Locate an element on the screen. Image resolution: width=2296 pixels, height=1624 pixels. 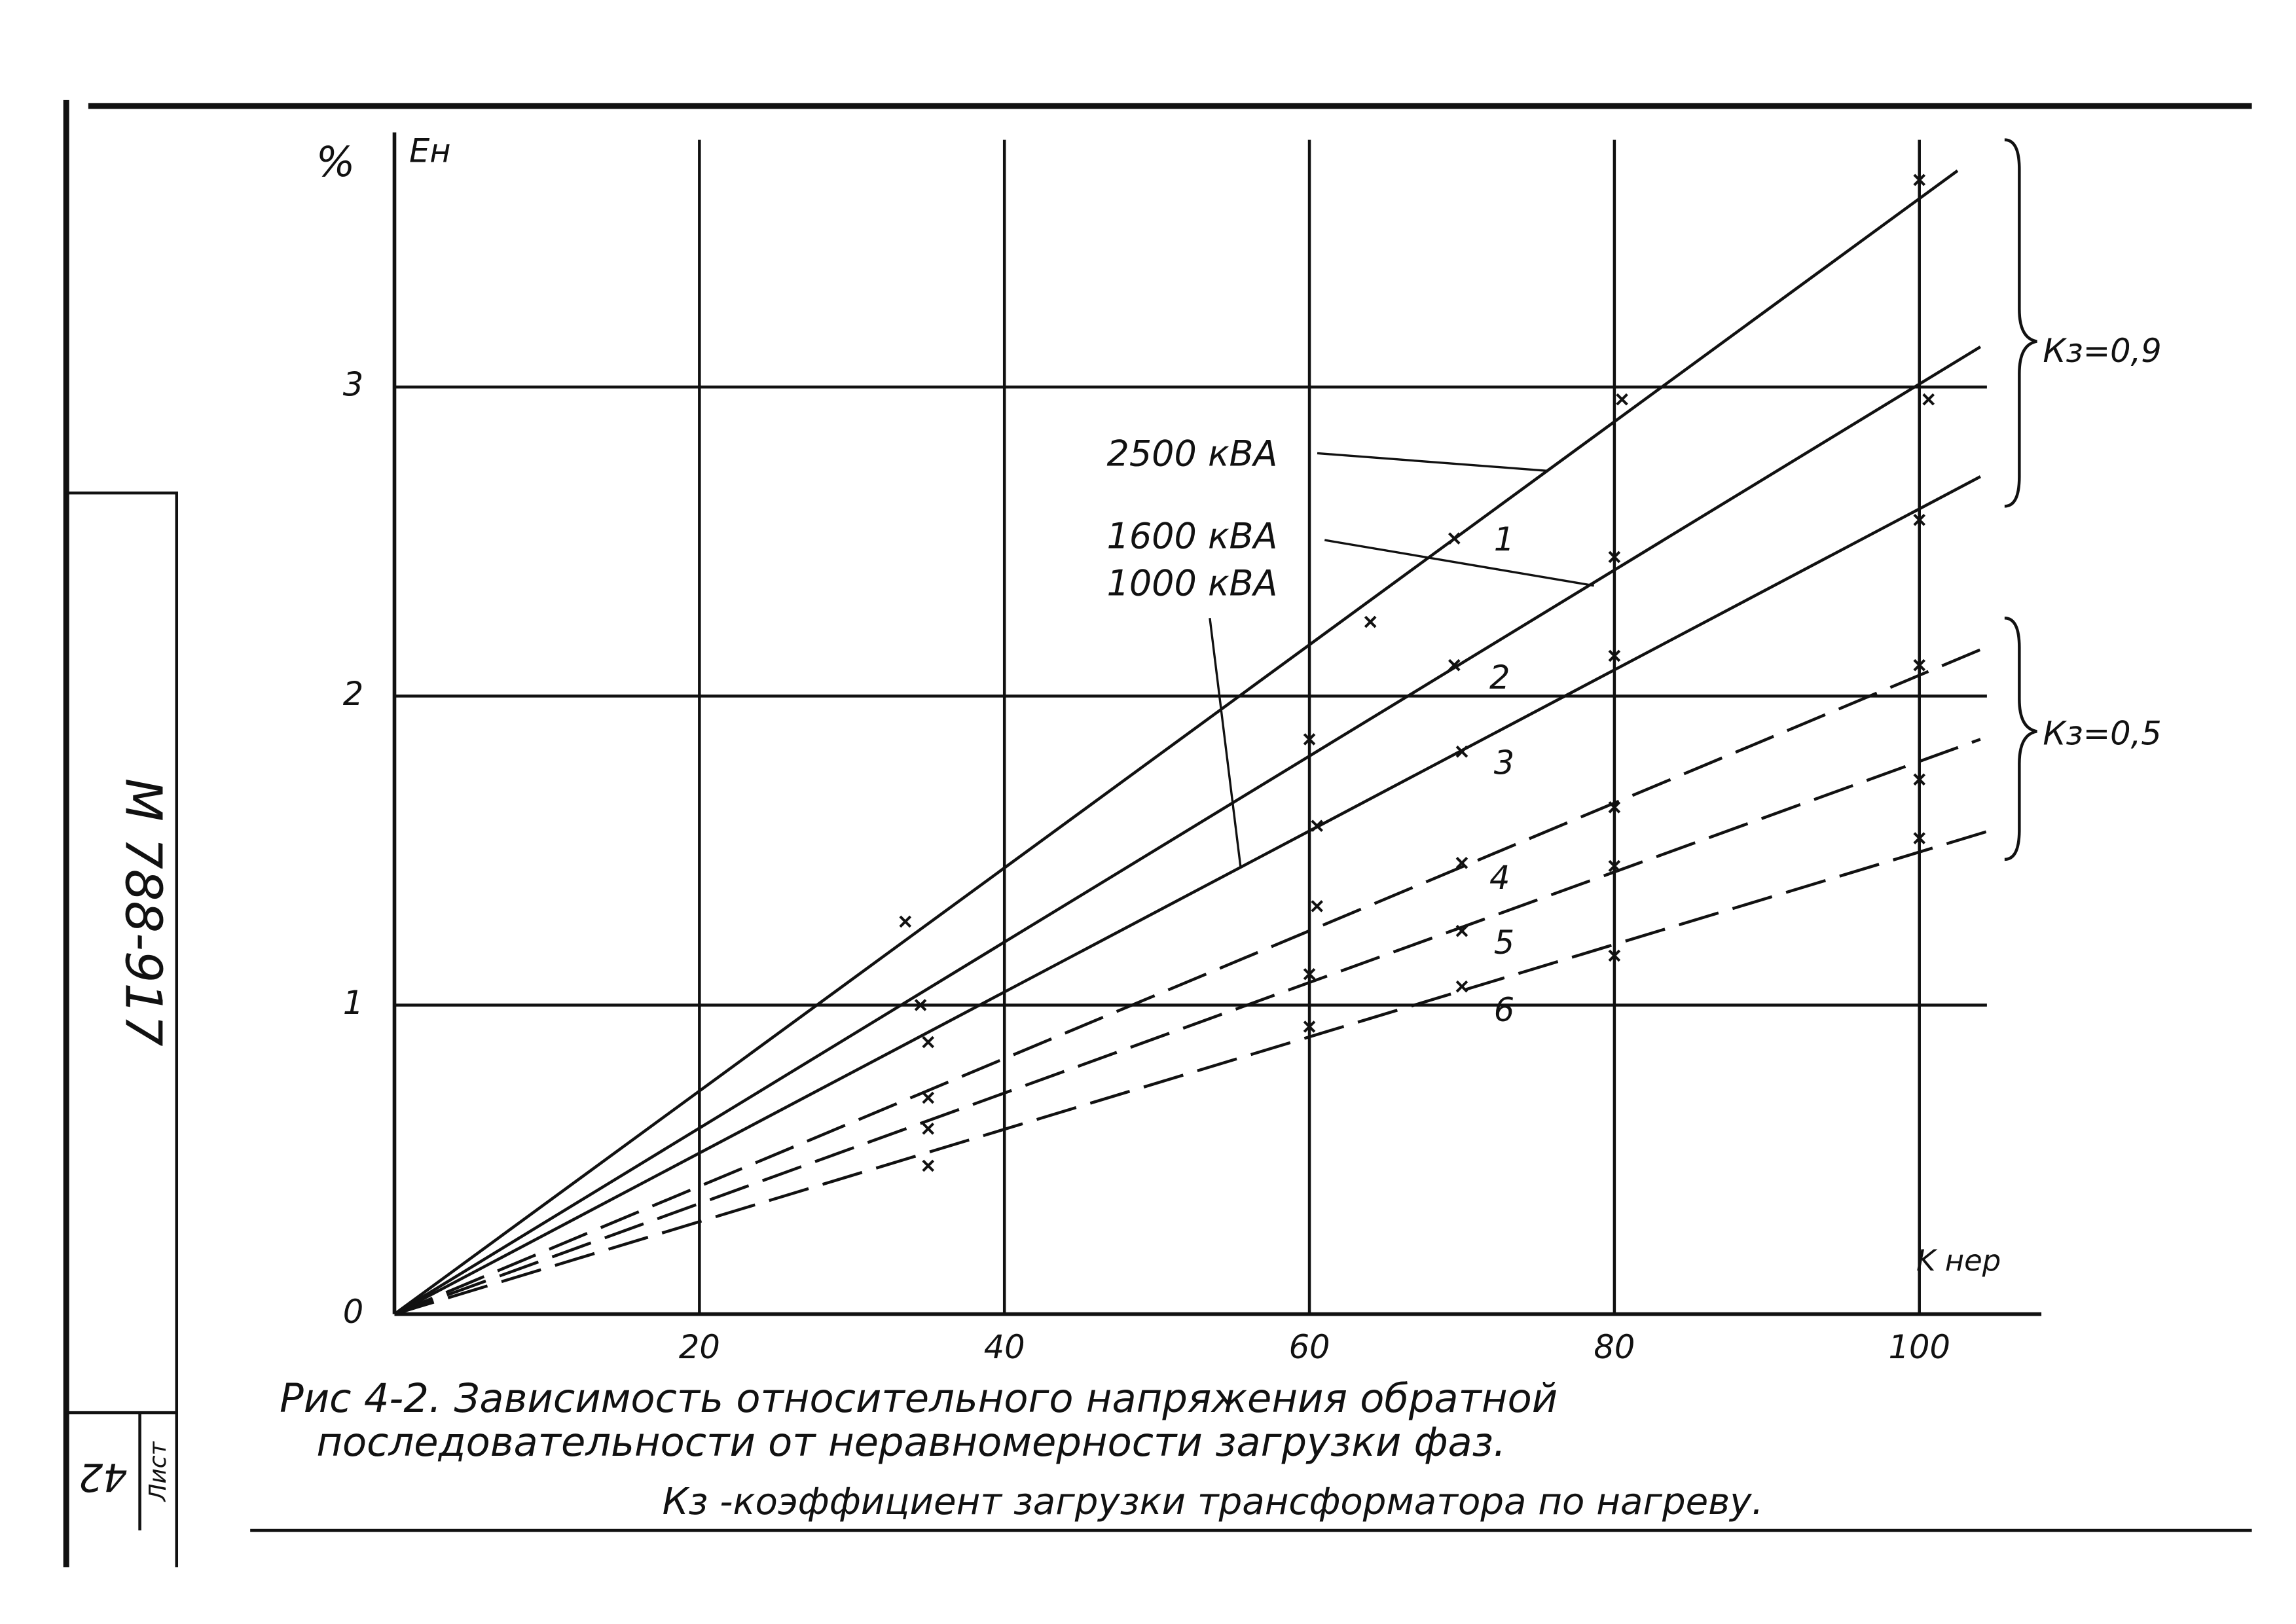
y-tick-label: 2 is located at coordinates (353, 694).